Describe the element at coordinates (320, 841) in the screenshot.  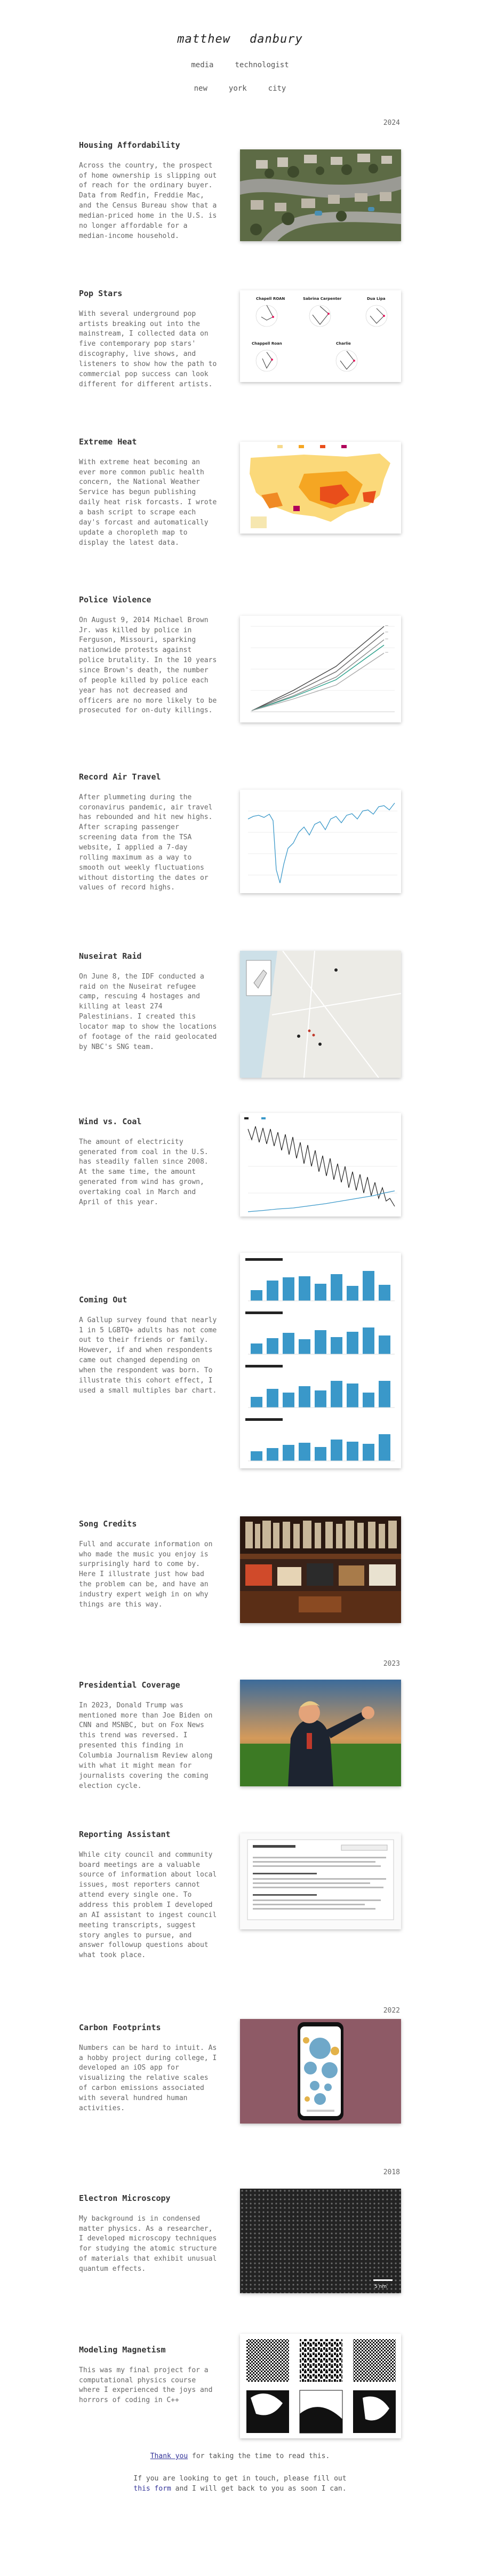
I see `time-series-icon` at that location.